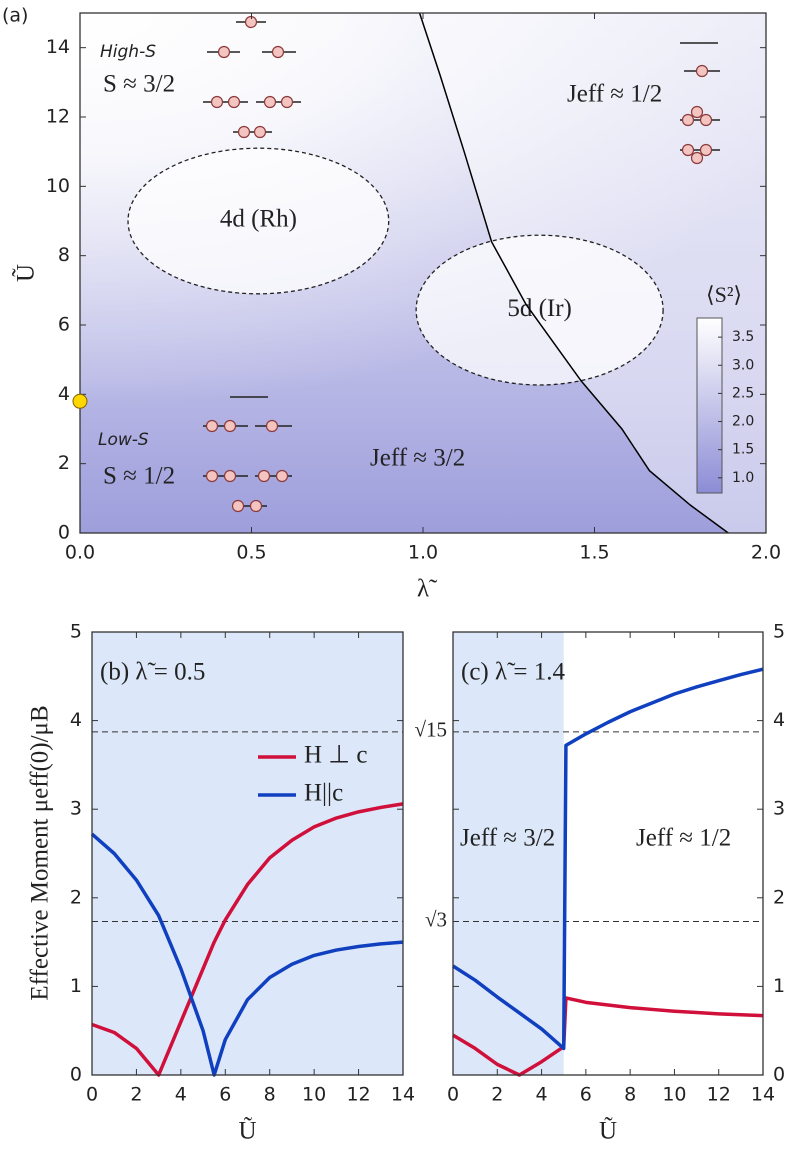 The height and width of the screenshot is (1149, 788). Describe the element at coordinates (123, 440) in the screenshot. I see `annotation: Low-S` at that location.